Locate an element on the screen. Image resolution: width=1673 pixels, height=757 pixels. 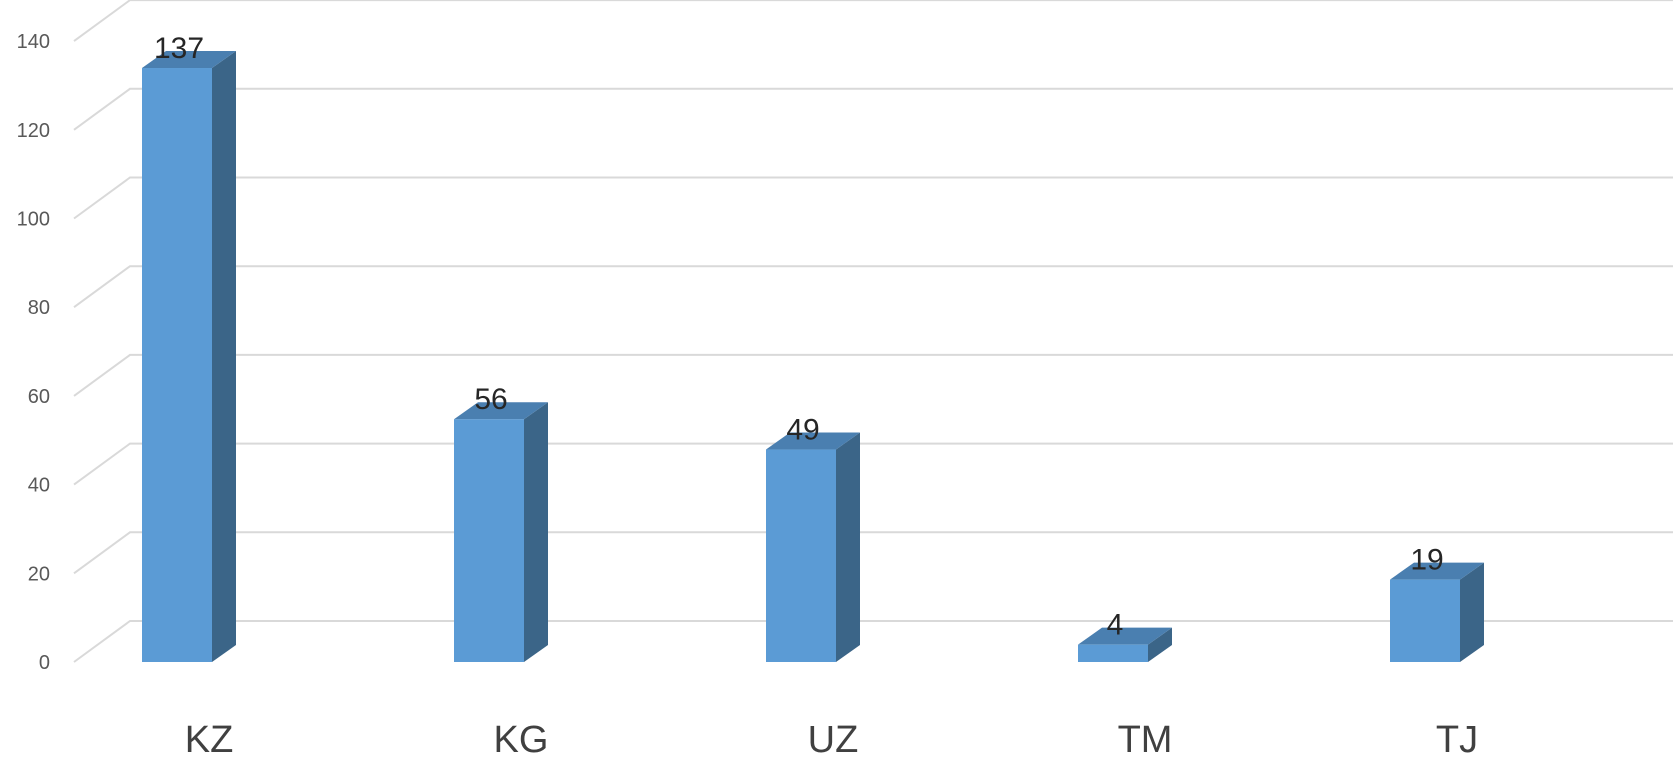
y-tick-label: 60 is located at coordinates (39, 397).